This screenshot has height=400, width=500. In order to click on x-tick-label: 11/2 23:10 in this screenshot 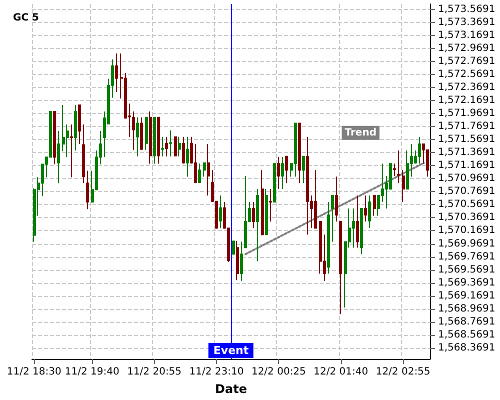, I will do `click(216, 372)`.